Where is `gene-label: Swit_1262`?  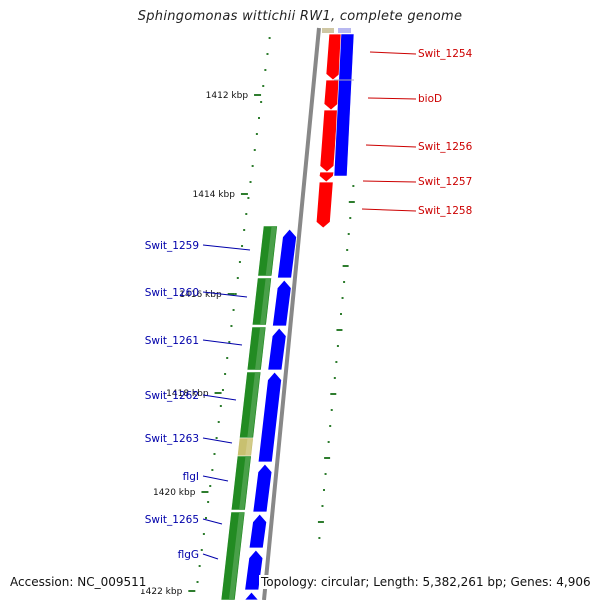 gene-label: Swit_1262 is located at coordinates (172, 396).